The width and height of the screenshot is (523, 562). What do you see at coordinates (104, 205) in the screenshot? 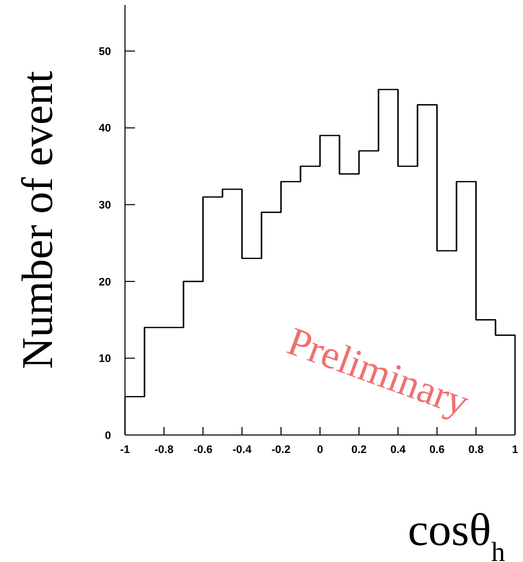
I see `y-tick-label: 30` at bounding box center [104, 205].